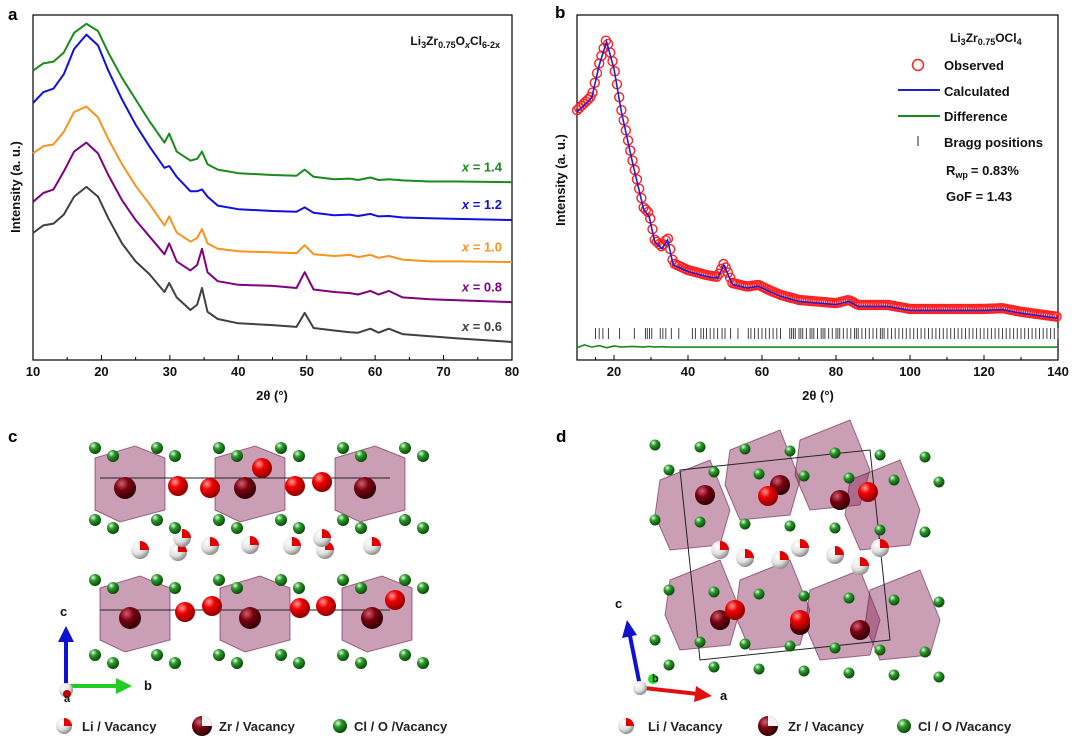 The height and width of the screenshot is (752, 1080). What do you see at coordinates (826, 726) in the screenshot?
I see `legend-zr-d: Zr / Vacancy` at bounding box center [826, 726].